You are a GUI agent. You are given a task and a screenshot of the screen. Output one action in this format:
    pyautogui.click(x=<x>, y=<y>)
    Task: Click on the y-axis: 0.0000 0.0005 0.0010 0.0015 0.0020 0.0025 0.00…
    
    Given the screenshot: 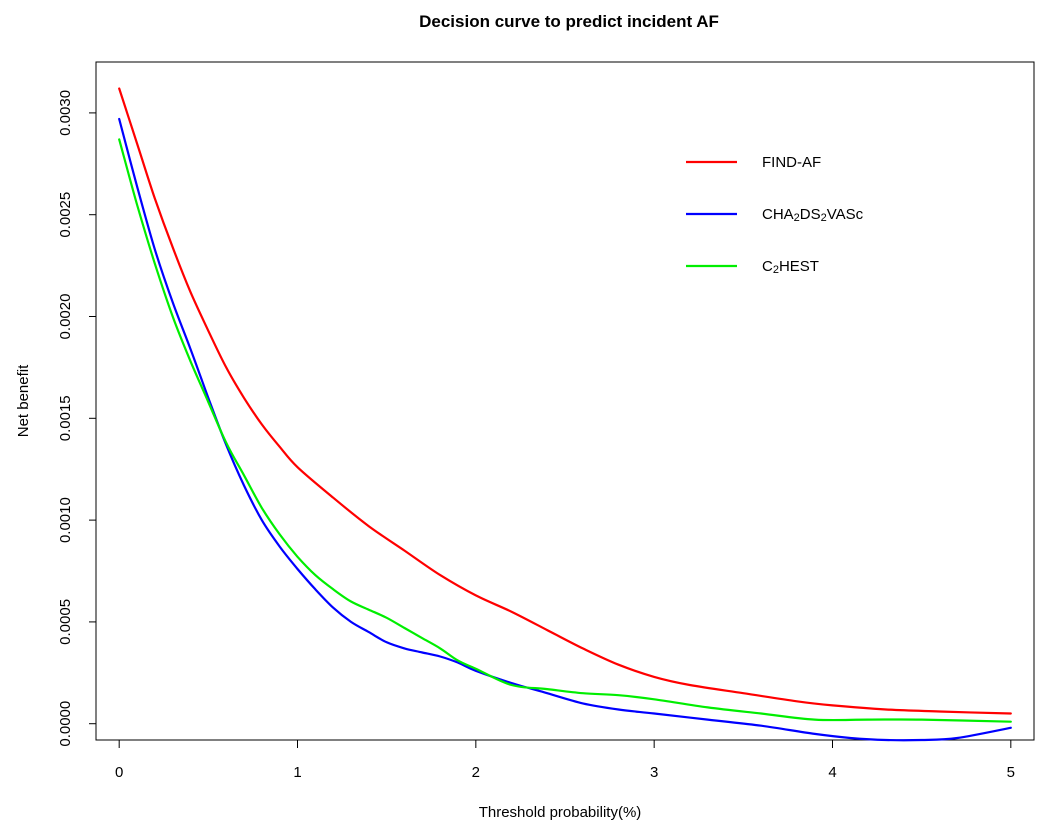 What is the action you would take?
    pyautogui.click(x=77, y=418)
    